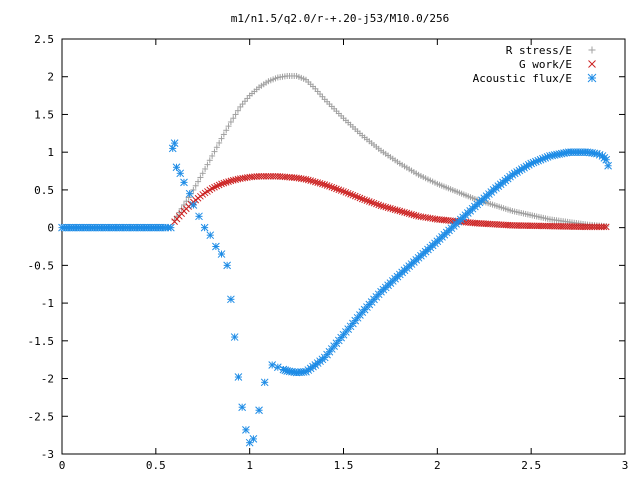  Describe the element at coordinates (531, 465) in the screenshot. I see `x-tick-label: 2.5` at that location.